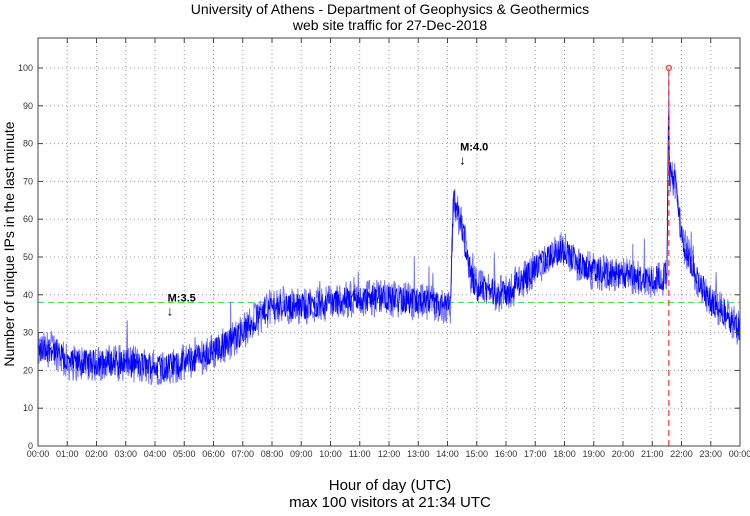 This screenshot has height=516, width=750. What do you see at coordinates (710, 454) in the screenshot?
I see `x-tick-label: 23:00` at bounding box center [710, 454].